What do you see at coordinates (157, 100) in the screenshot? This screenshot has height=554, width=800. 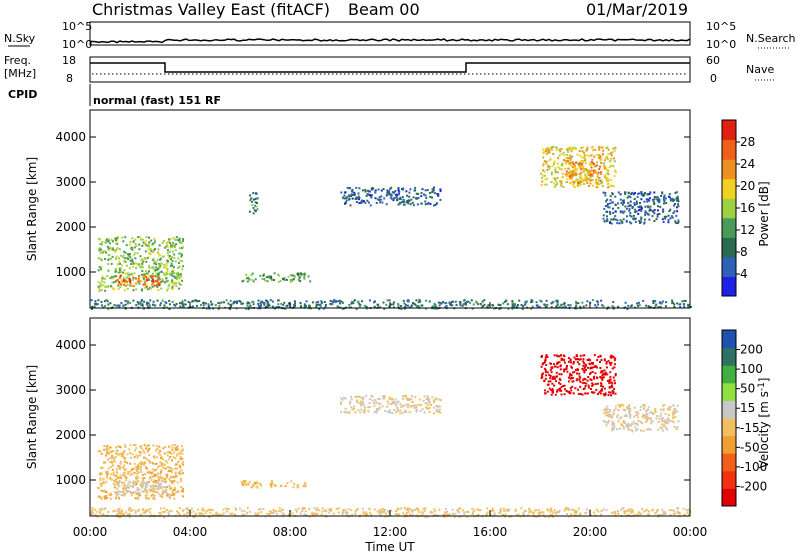 I see `mode-text: normal (fast) 151 RF` at bounding box center [157, 100].